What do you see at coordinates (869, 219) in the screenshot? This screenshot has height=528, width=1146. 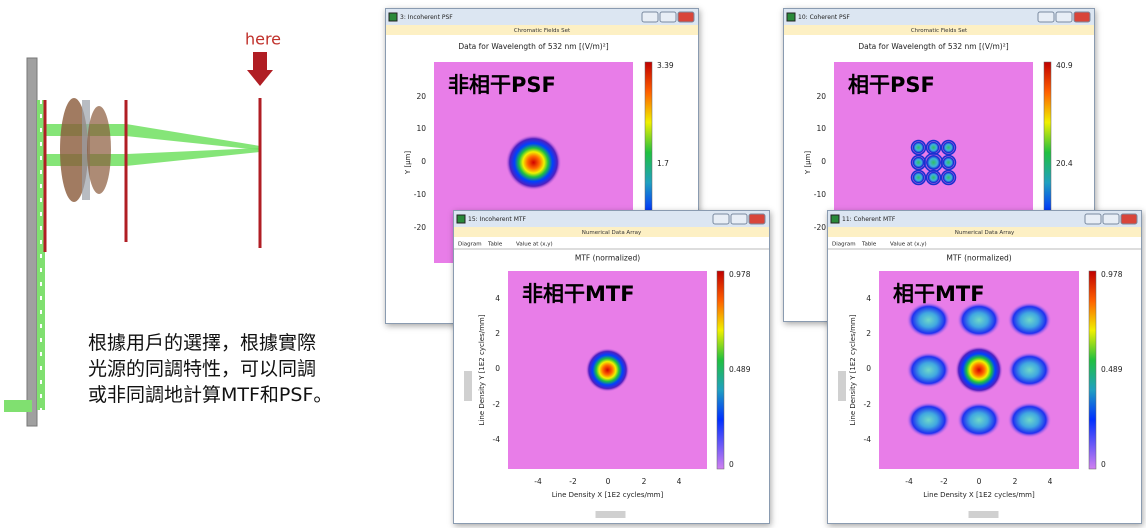 I see `window-title: 11: Coherent MTF` at bounding box center [869, 219].